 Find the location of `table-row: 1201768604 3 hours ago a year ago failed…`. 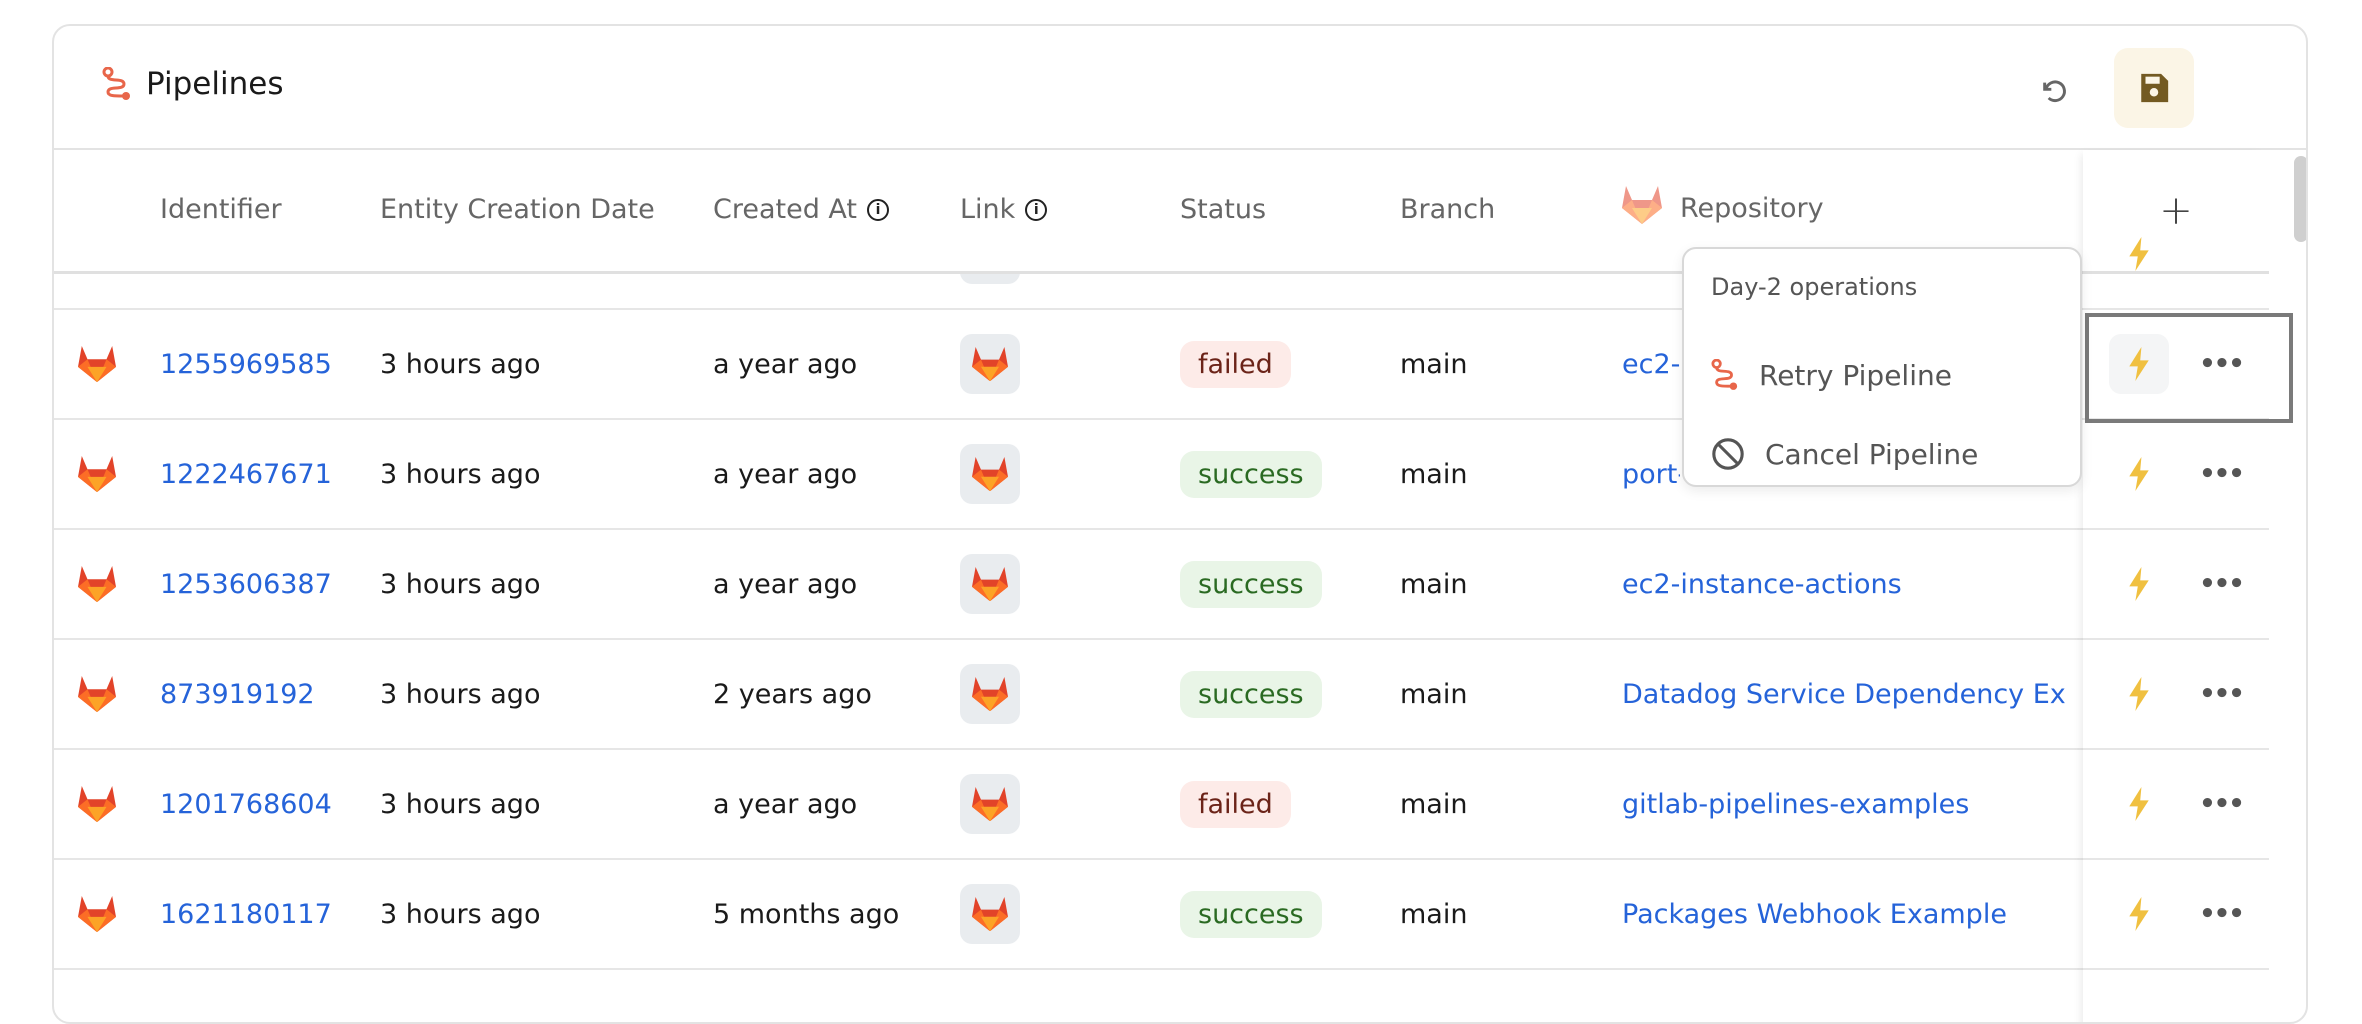

table-row: 1201768604 3 hours ago a year ago failed… is located at coordinates (1069, 805).